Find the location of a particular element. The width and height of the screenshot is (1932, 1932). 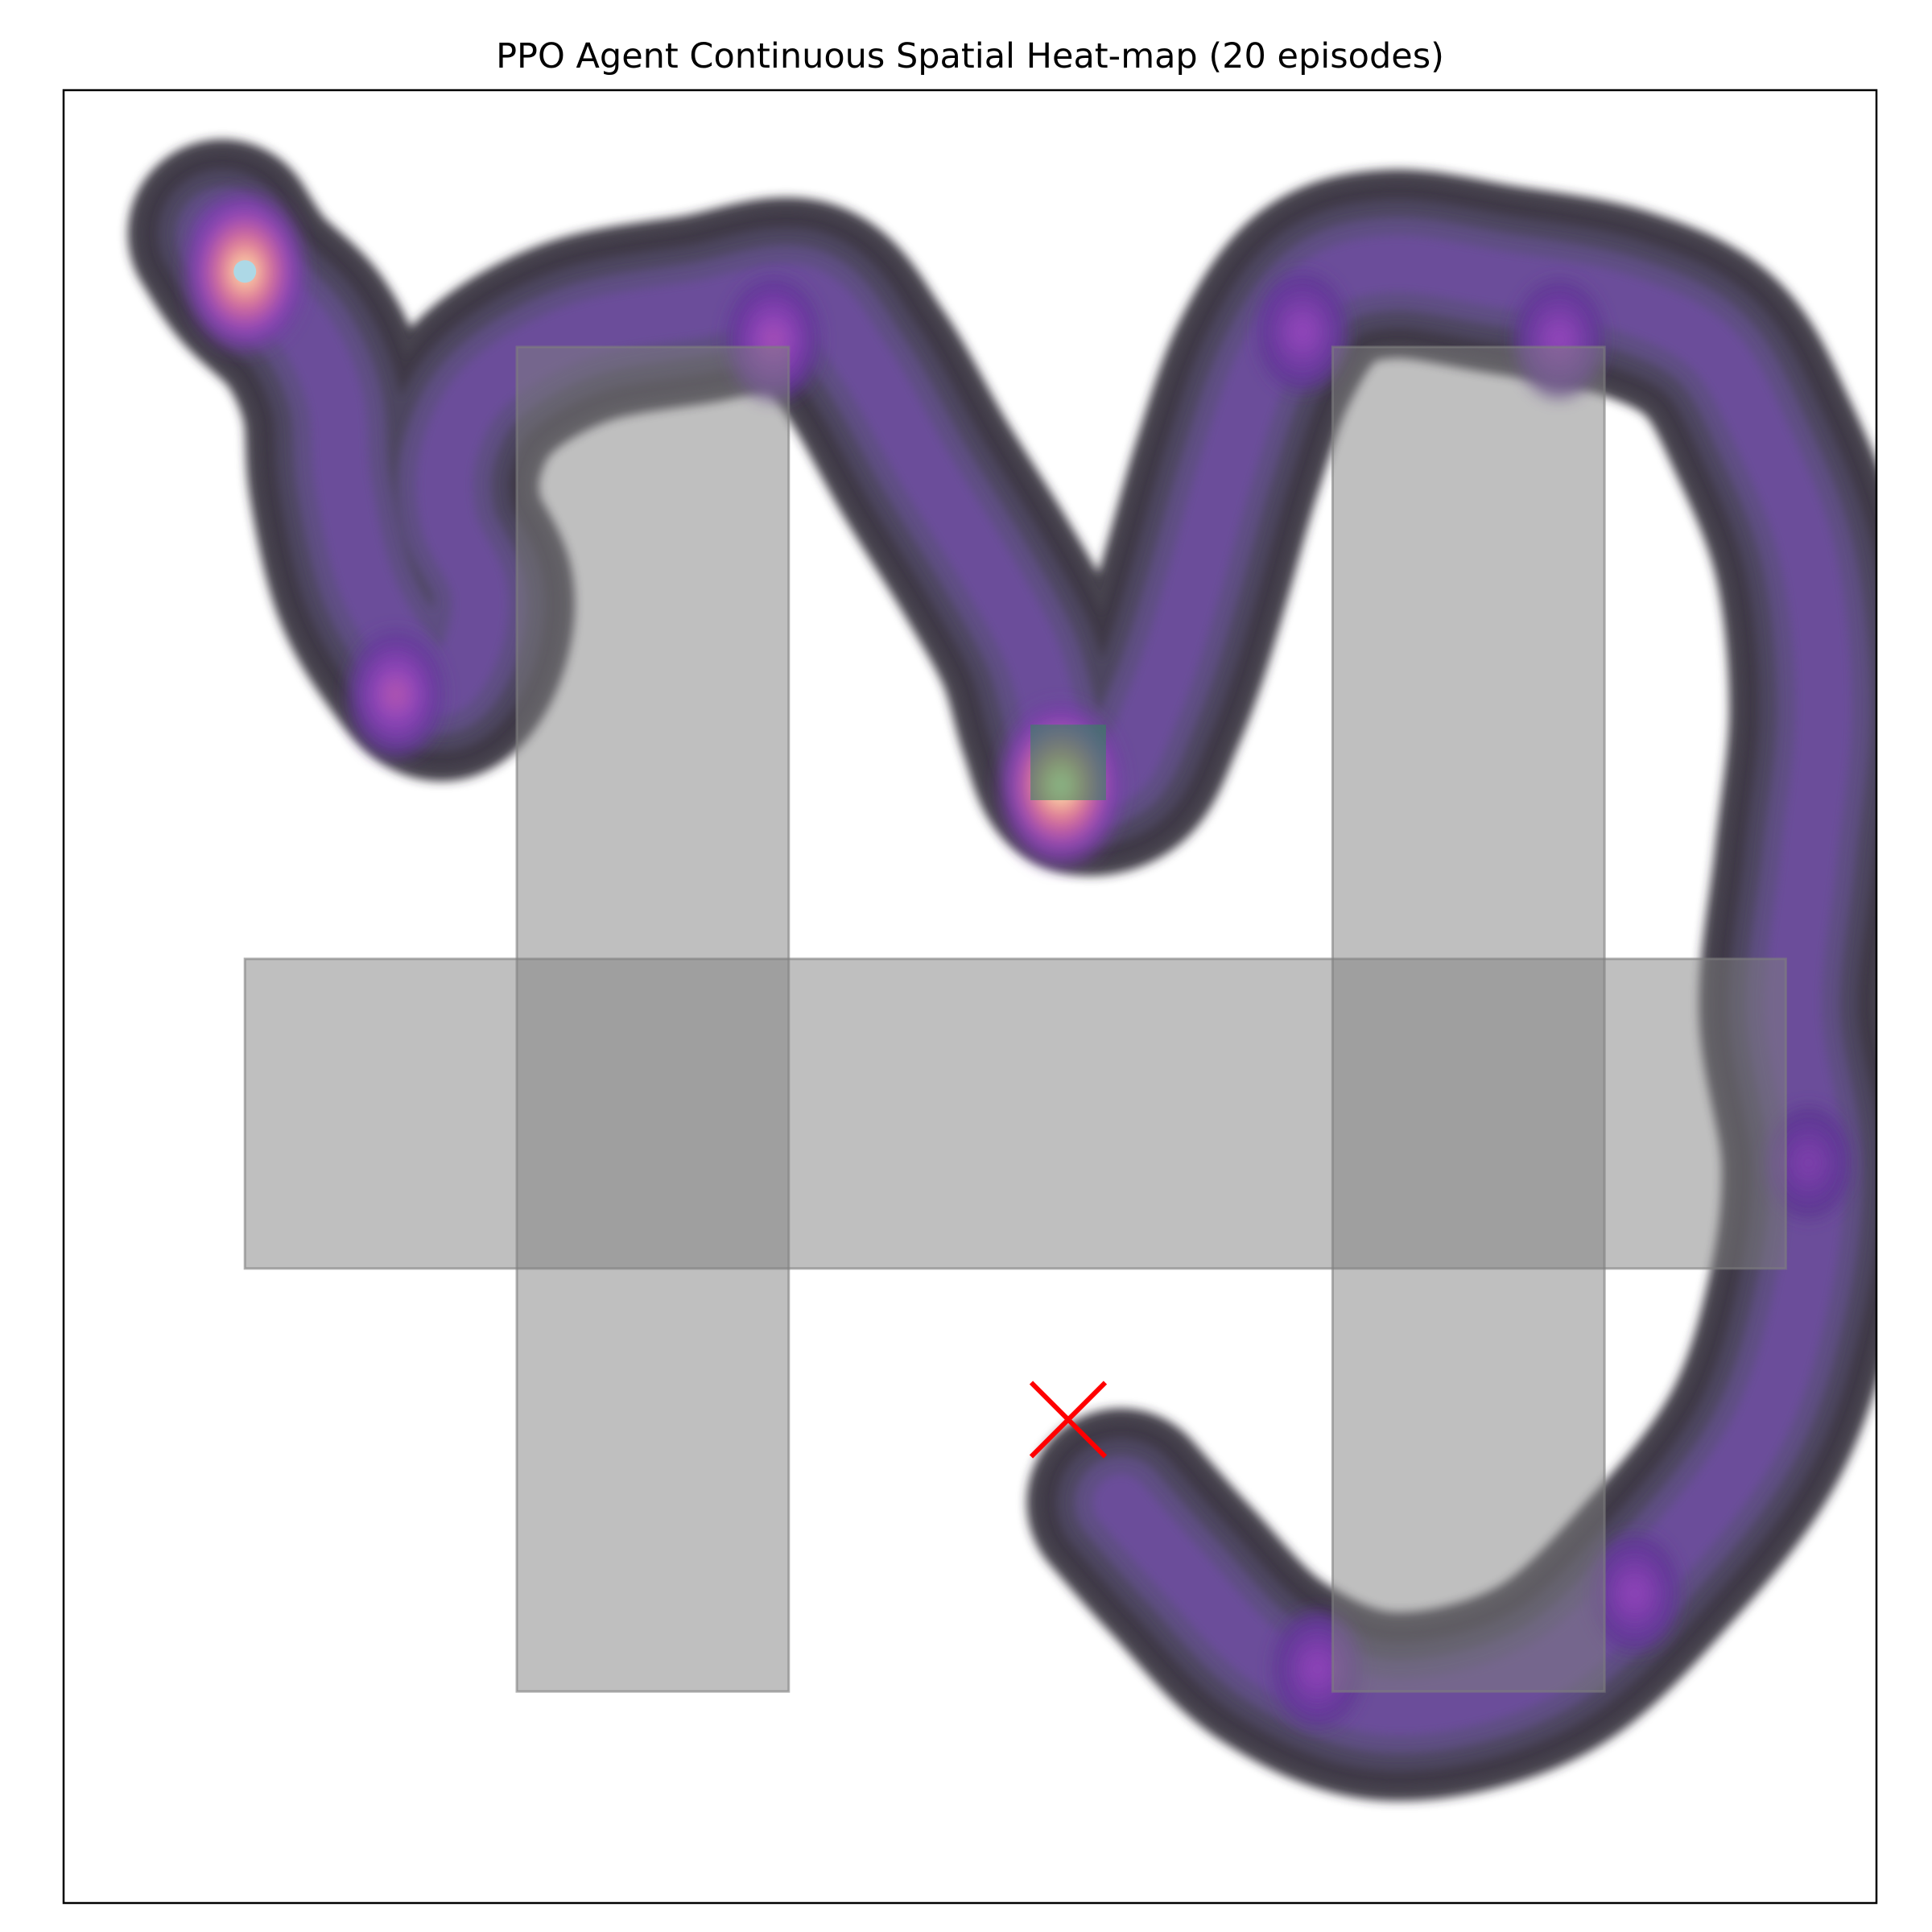

start-marker is located at coordinates (245, 271).